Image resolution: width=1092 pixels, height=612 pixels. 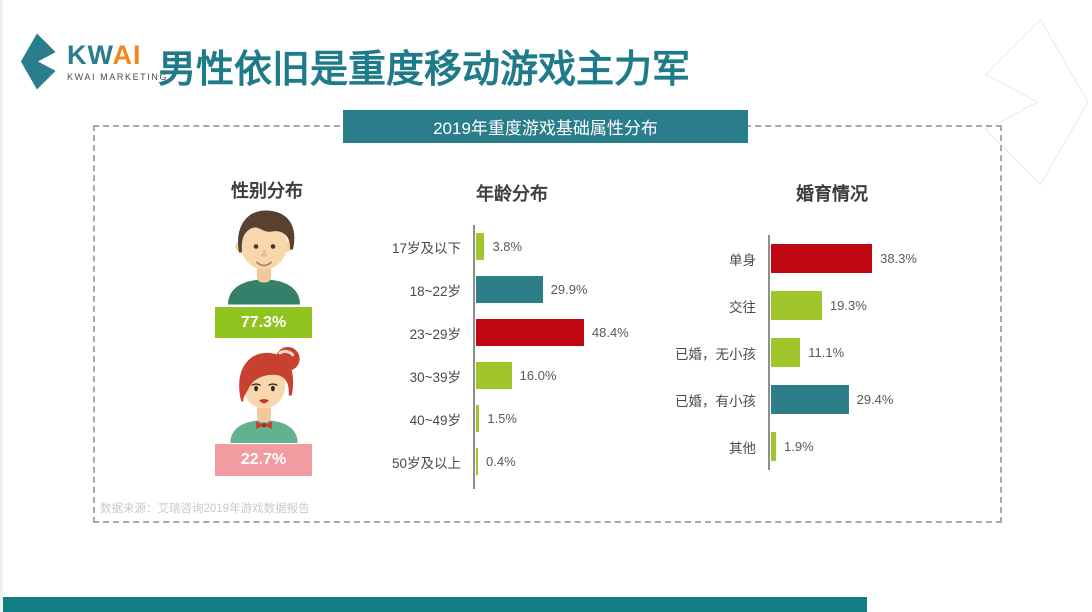 What do you see at coordinates (1, 306) in the screenshot?
I see `page-edge-strip` at bounding box center [1, 306].